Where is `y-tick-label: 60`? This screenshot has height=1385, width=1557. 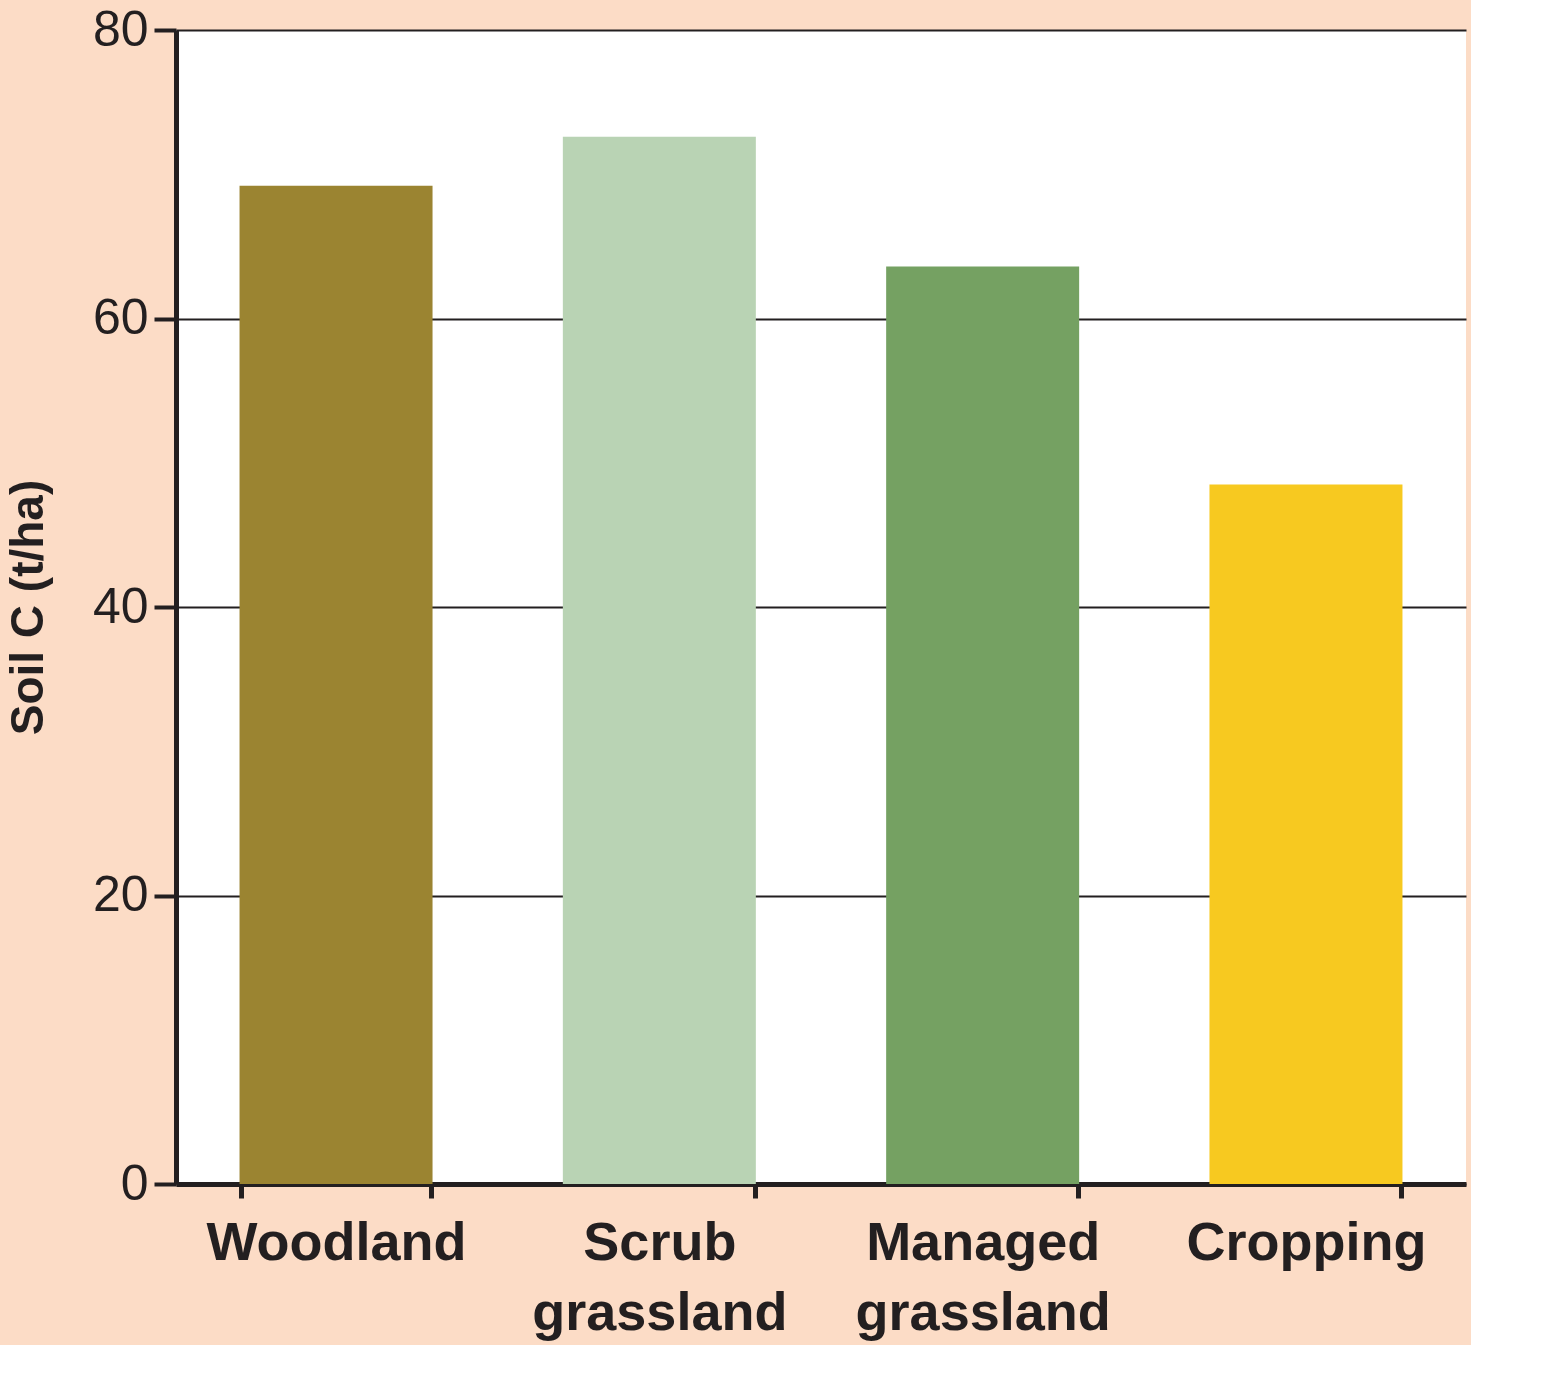 y-tick-label: 60 is located at coordinates (120, 317).